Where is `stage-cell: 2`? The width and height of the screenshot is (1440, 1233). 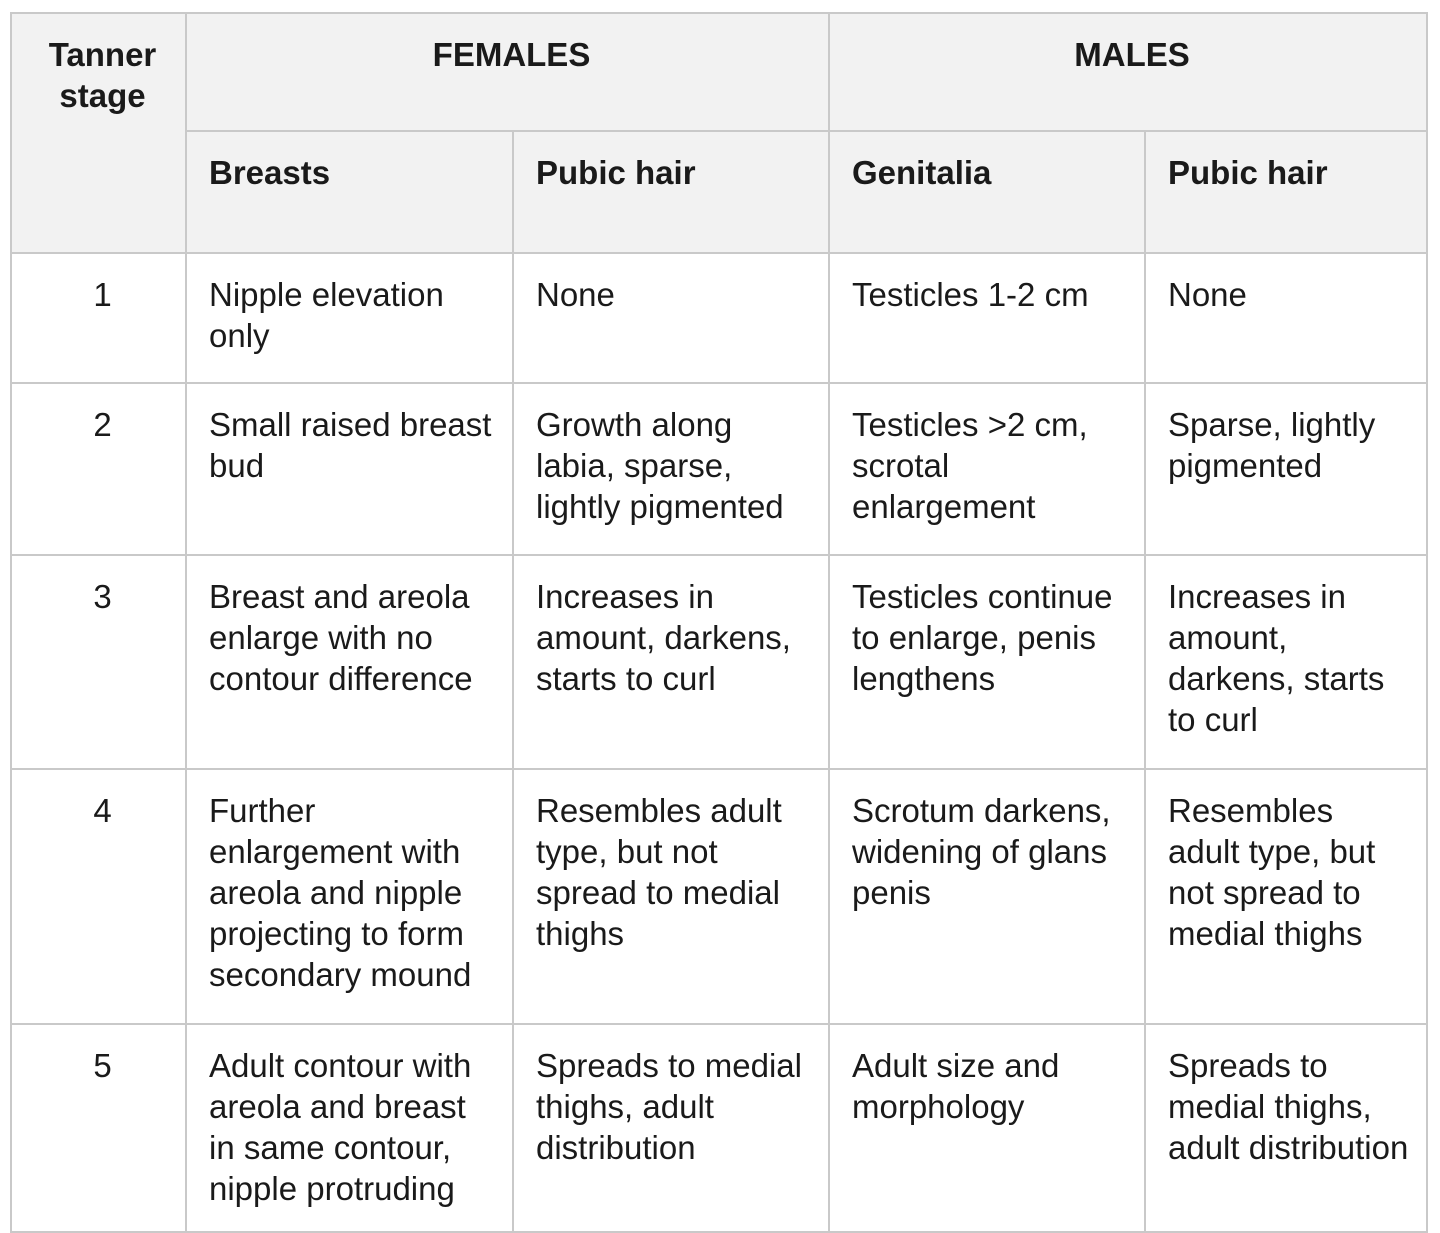 stage-cell: 2 is located at coordinates (98, 469).